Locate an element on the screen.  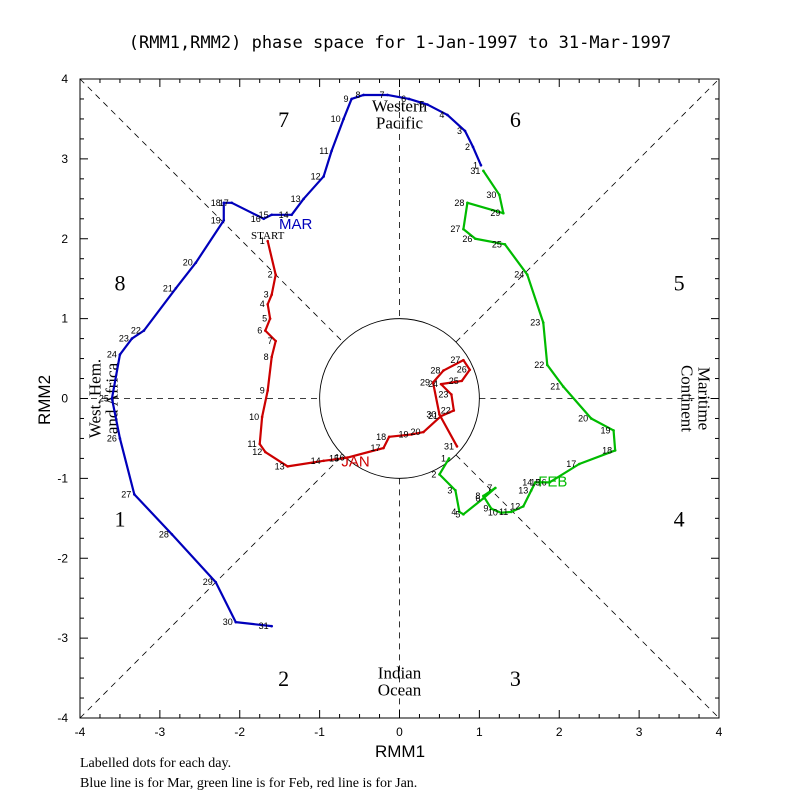
day-label: 16 is located at coordinates (340, 458).